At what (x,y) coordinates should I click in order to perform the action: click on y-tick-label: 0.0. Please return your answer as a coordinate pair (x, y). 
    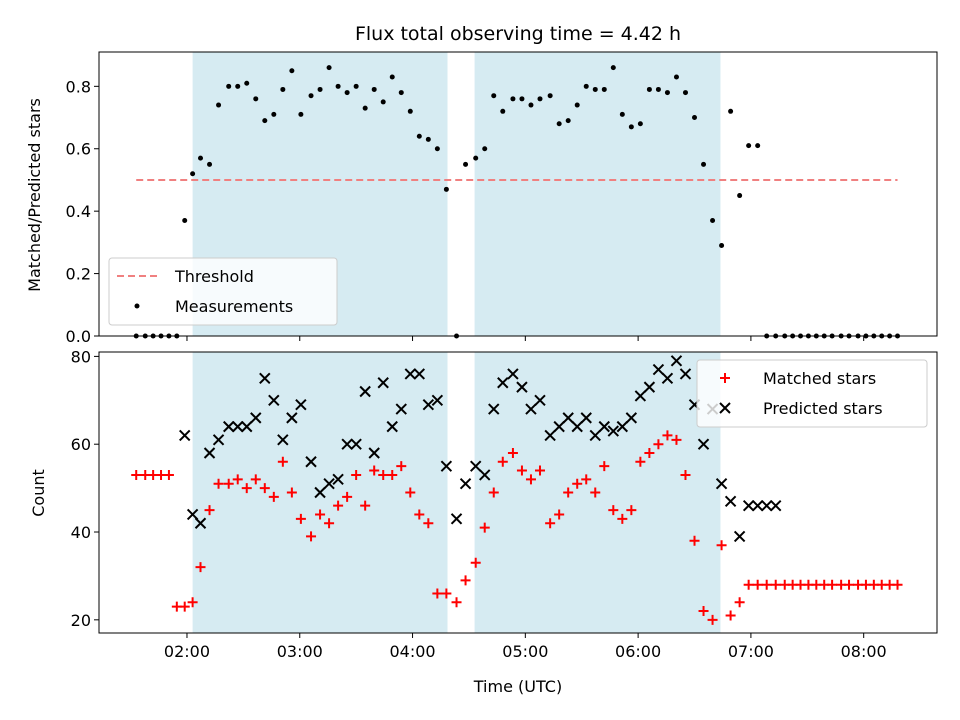
    Looking at the image, I should click on (78, 336).